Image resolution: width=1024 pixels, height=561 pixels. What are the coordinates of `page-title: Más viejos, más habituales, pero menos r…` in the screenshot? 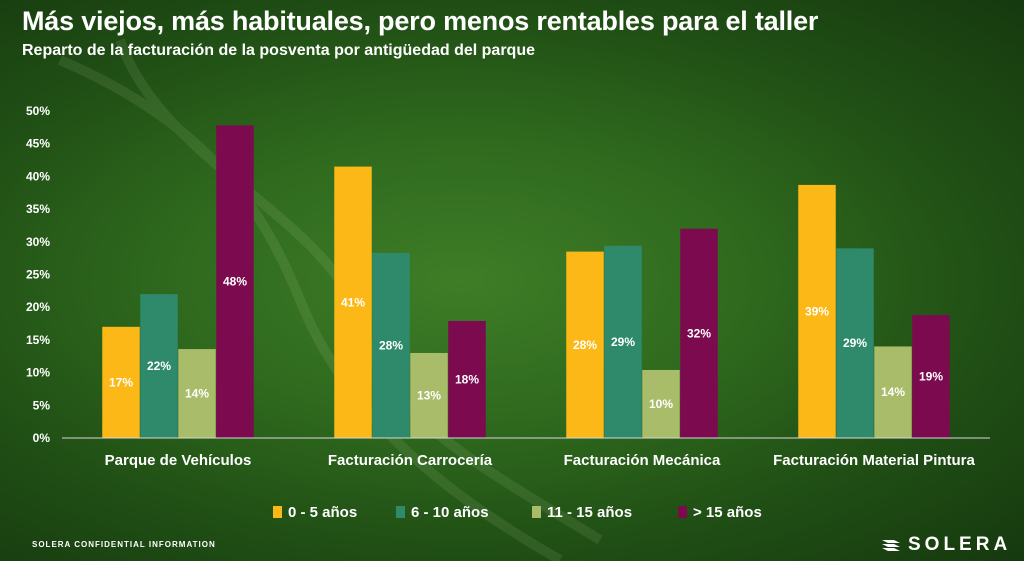 It's located at (420, 21).